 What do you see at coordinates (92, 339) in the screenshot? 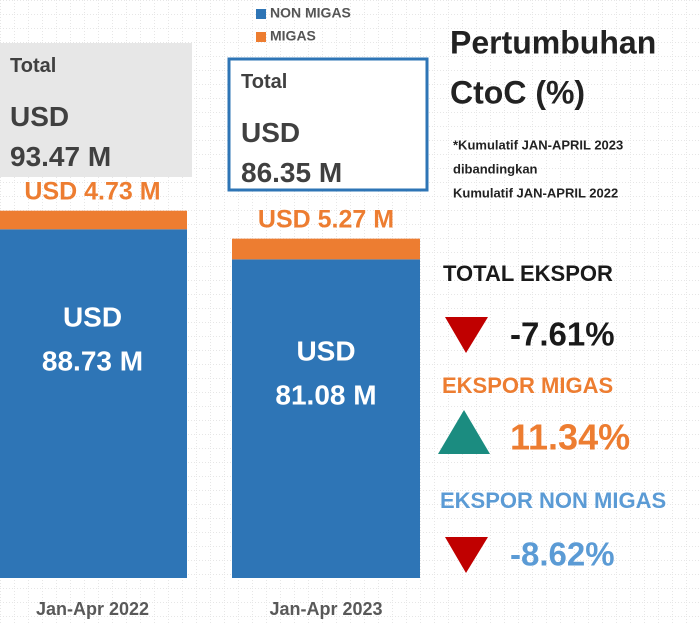
I see `bar-value-label: USD 88.73 M` at bounding box center [92, 339].